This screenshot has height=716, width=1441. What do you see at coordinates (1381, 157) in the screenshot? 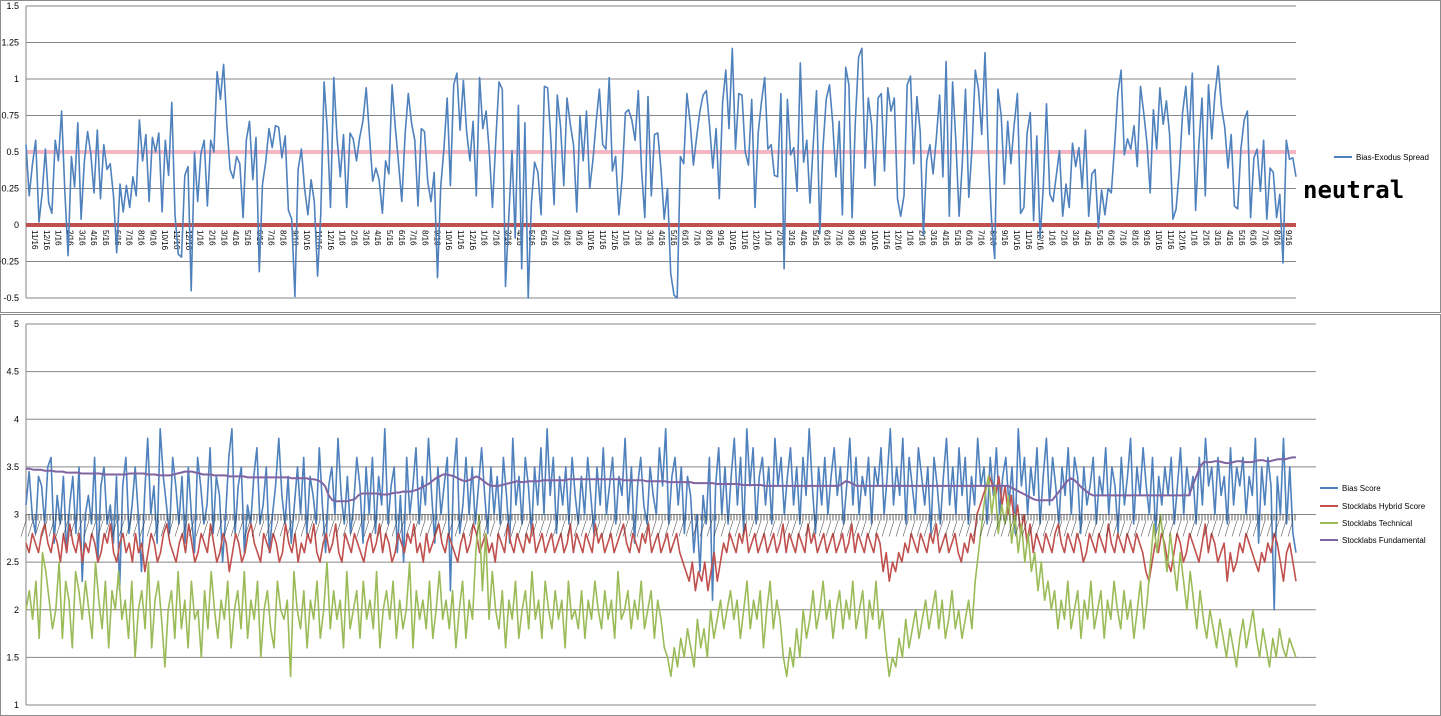
I see `top-chart-legend: Bias-Exodus Spread` at bounding box center [1381, 157].